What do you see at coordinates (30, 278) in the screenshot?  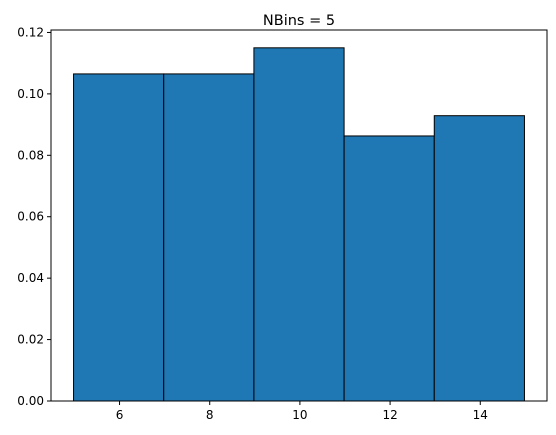 I see `y-tick-label: 0.04` at bounding box center [30, 278].